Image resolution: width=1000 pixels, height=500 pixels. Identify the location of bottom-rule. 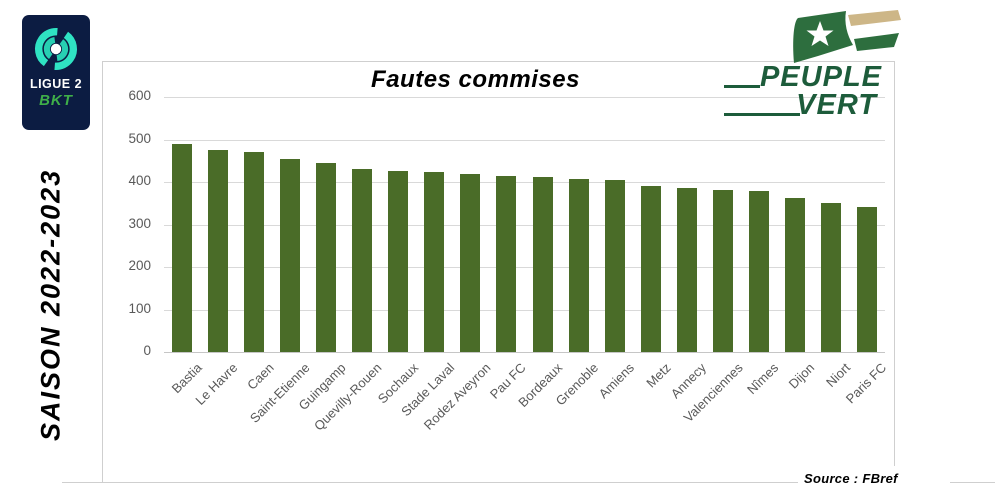
(528, 482).